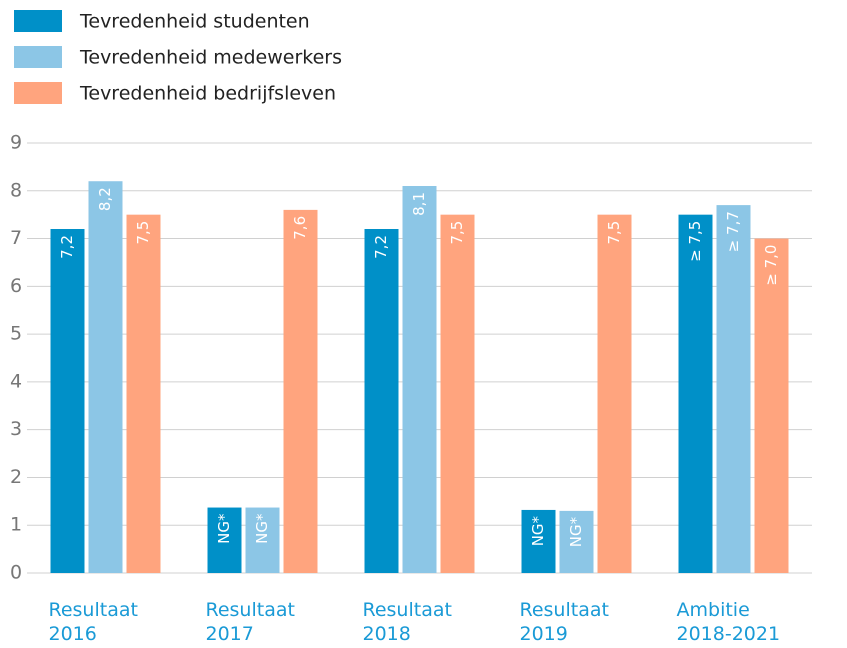  Describe the element at coordinates (733, 231) in the screenshot. I see `bar-value-label: ≥ 7,7` at that location.